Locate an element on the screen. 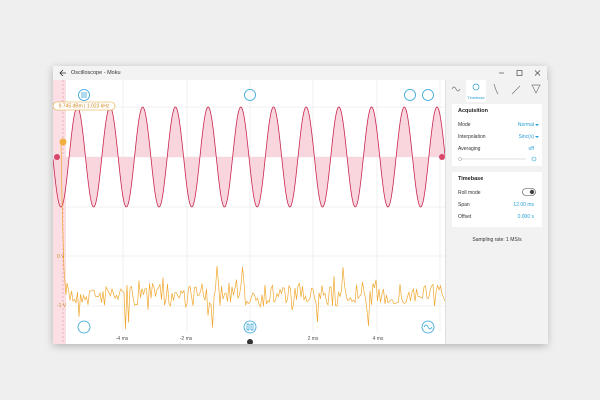  averaging-value: off is located at coordinates (531, 149).